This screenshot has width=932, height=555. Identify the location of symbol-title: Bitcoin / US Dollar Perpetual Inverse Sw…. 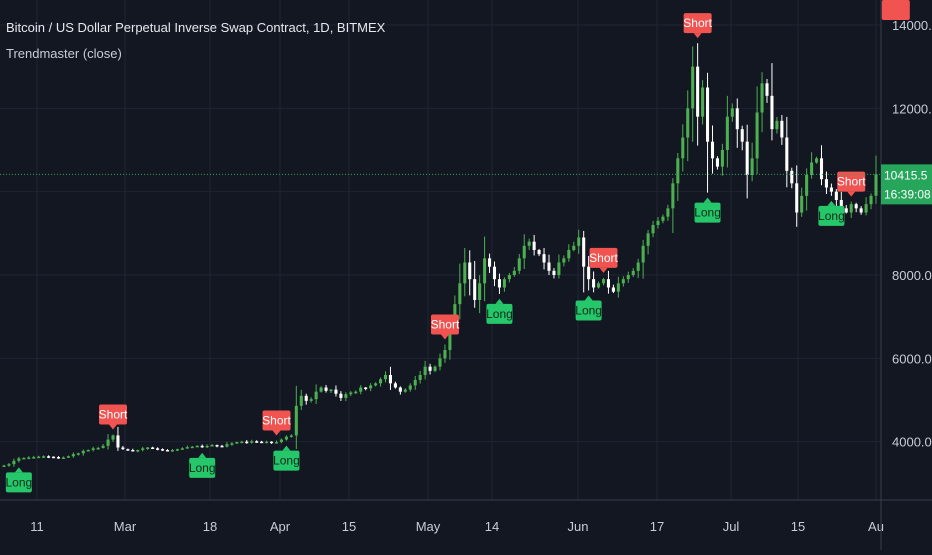
(196, 27).